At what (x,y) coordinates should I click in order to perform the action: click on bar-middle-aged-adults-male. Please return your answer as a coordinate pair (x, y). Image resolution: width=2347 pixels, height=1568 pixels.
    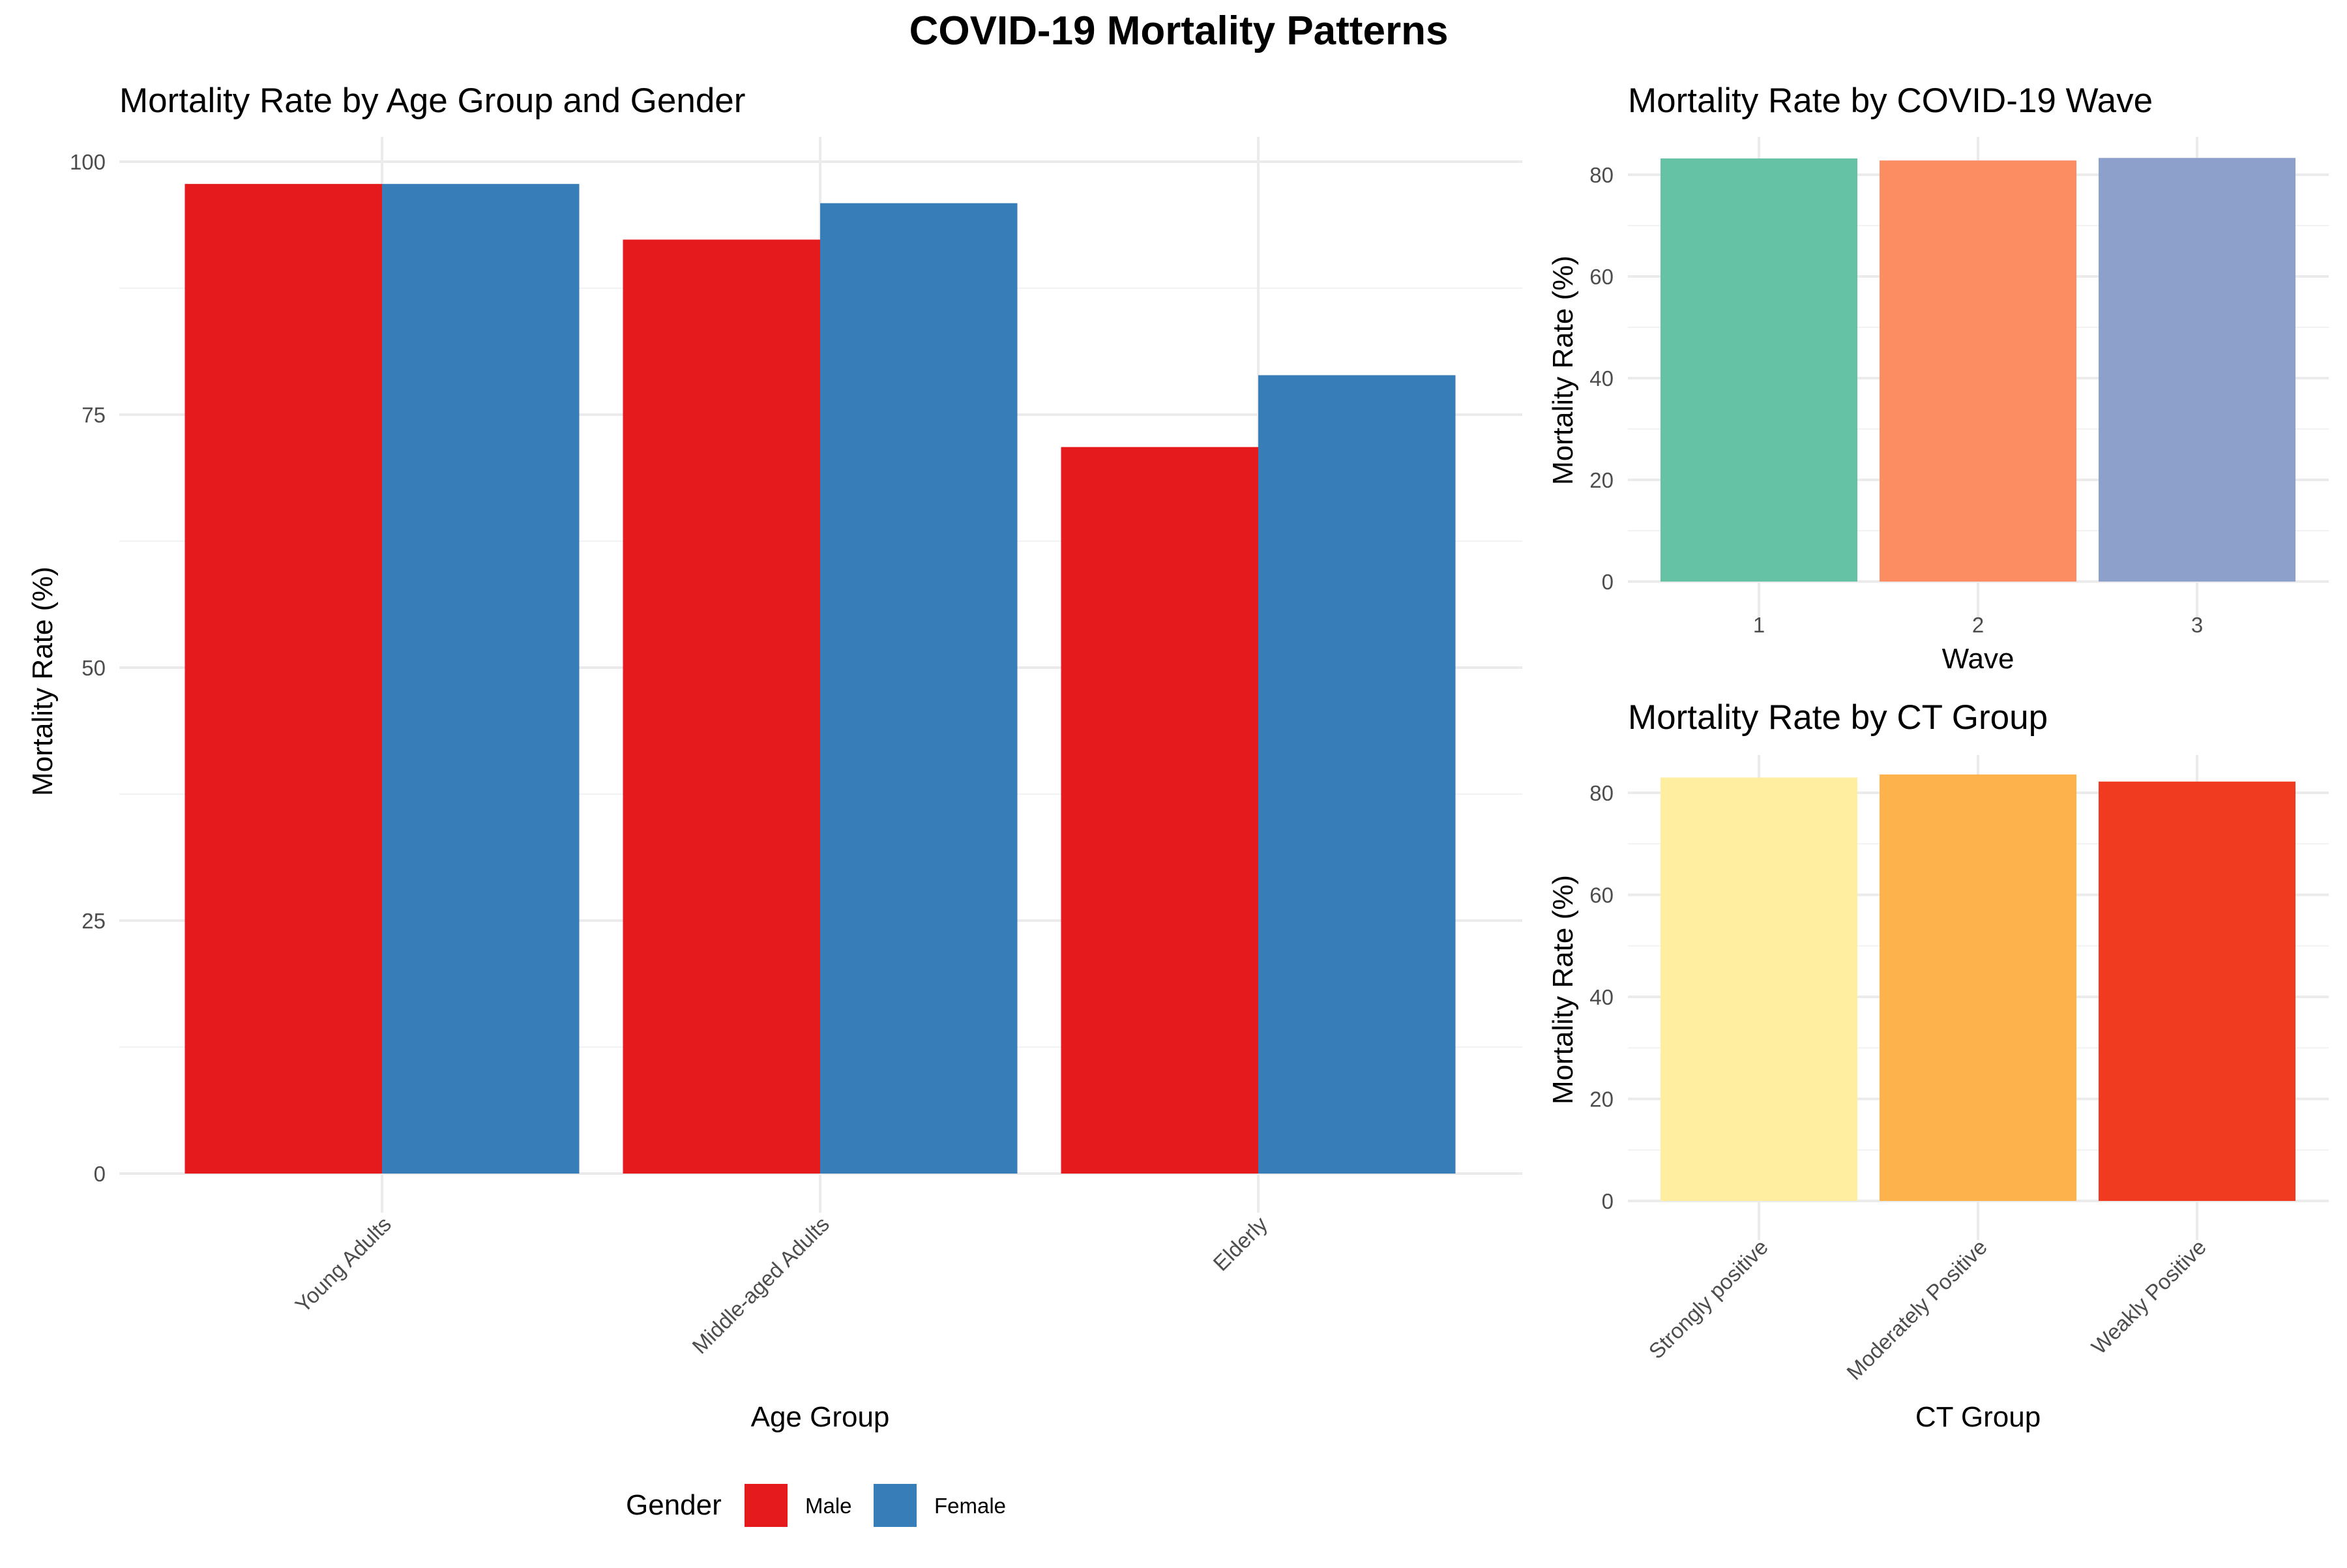
    Looking at the image, I should click on (721, 707).